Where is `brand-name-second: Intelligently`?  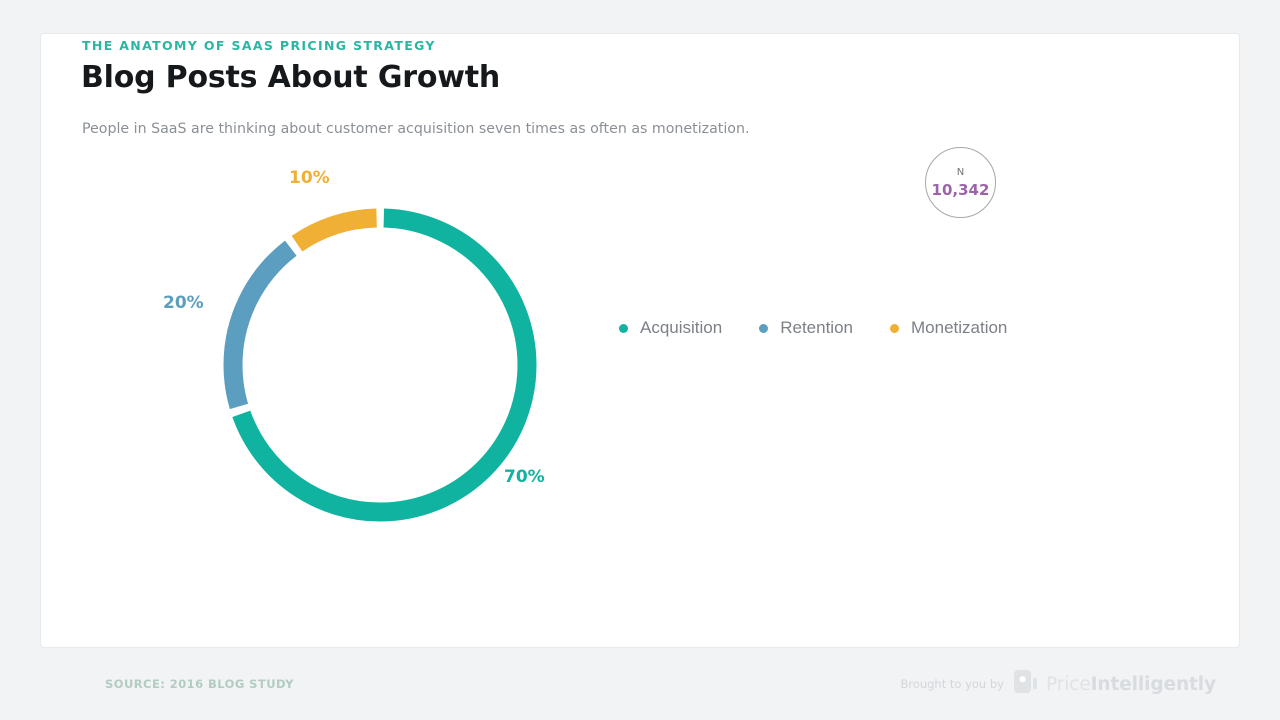 brand-name-second: Intelligently is located at coordinates (1153, 684).